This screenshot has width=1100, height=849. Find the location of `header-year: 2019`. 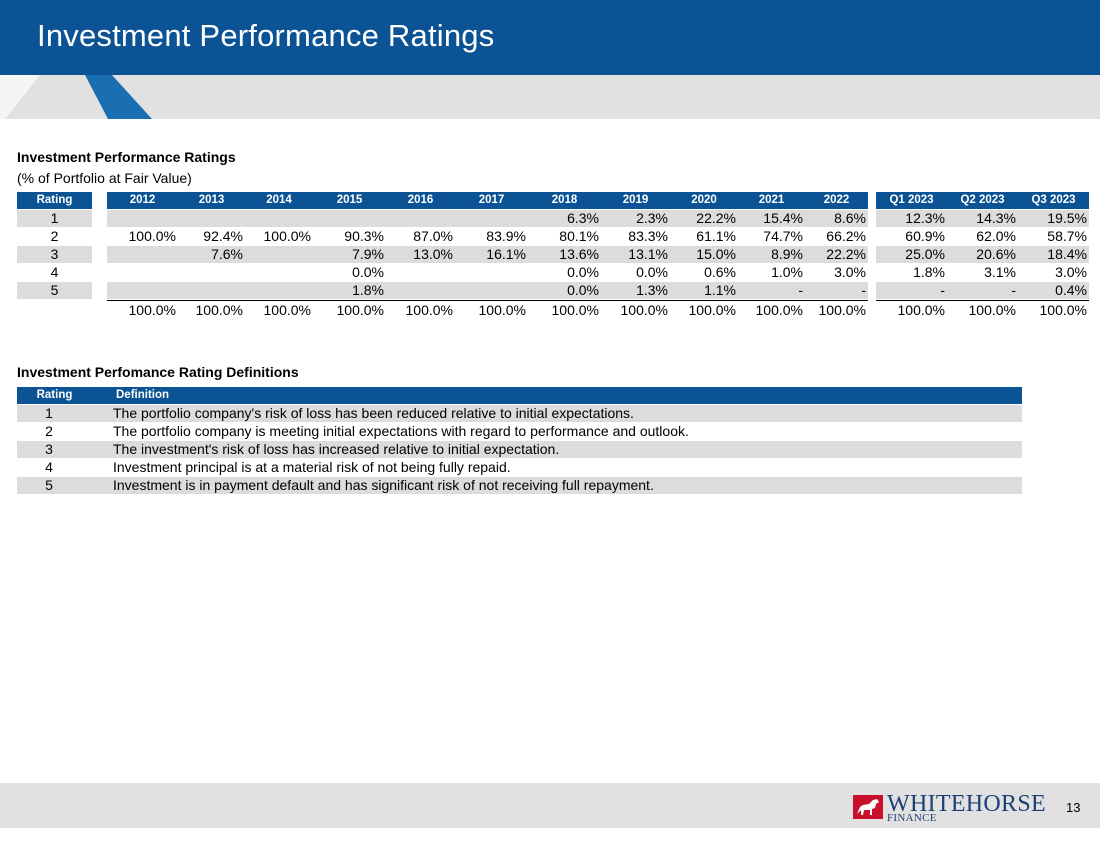

header-year: 2019 is located at coordinates (635, 200).